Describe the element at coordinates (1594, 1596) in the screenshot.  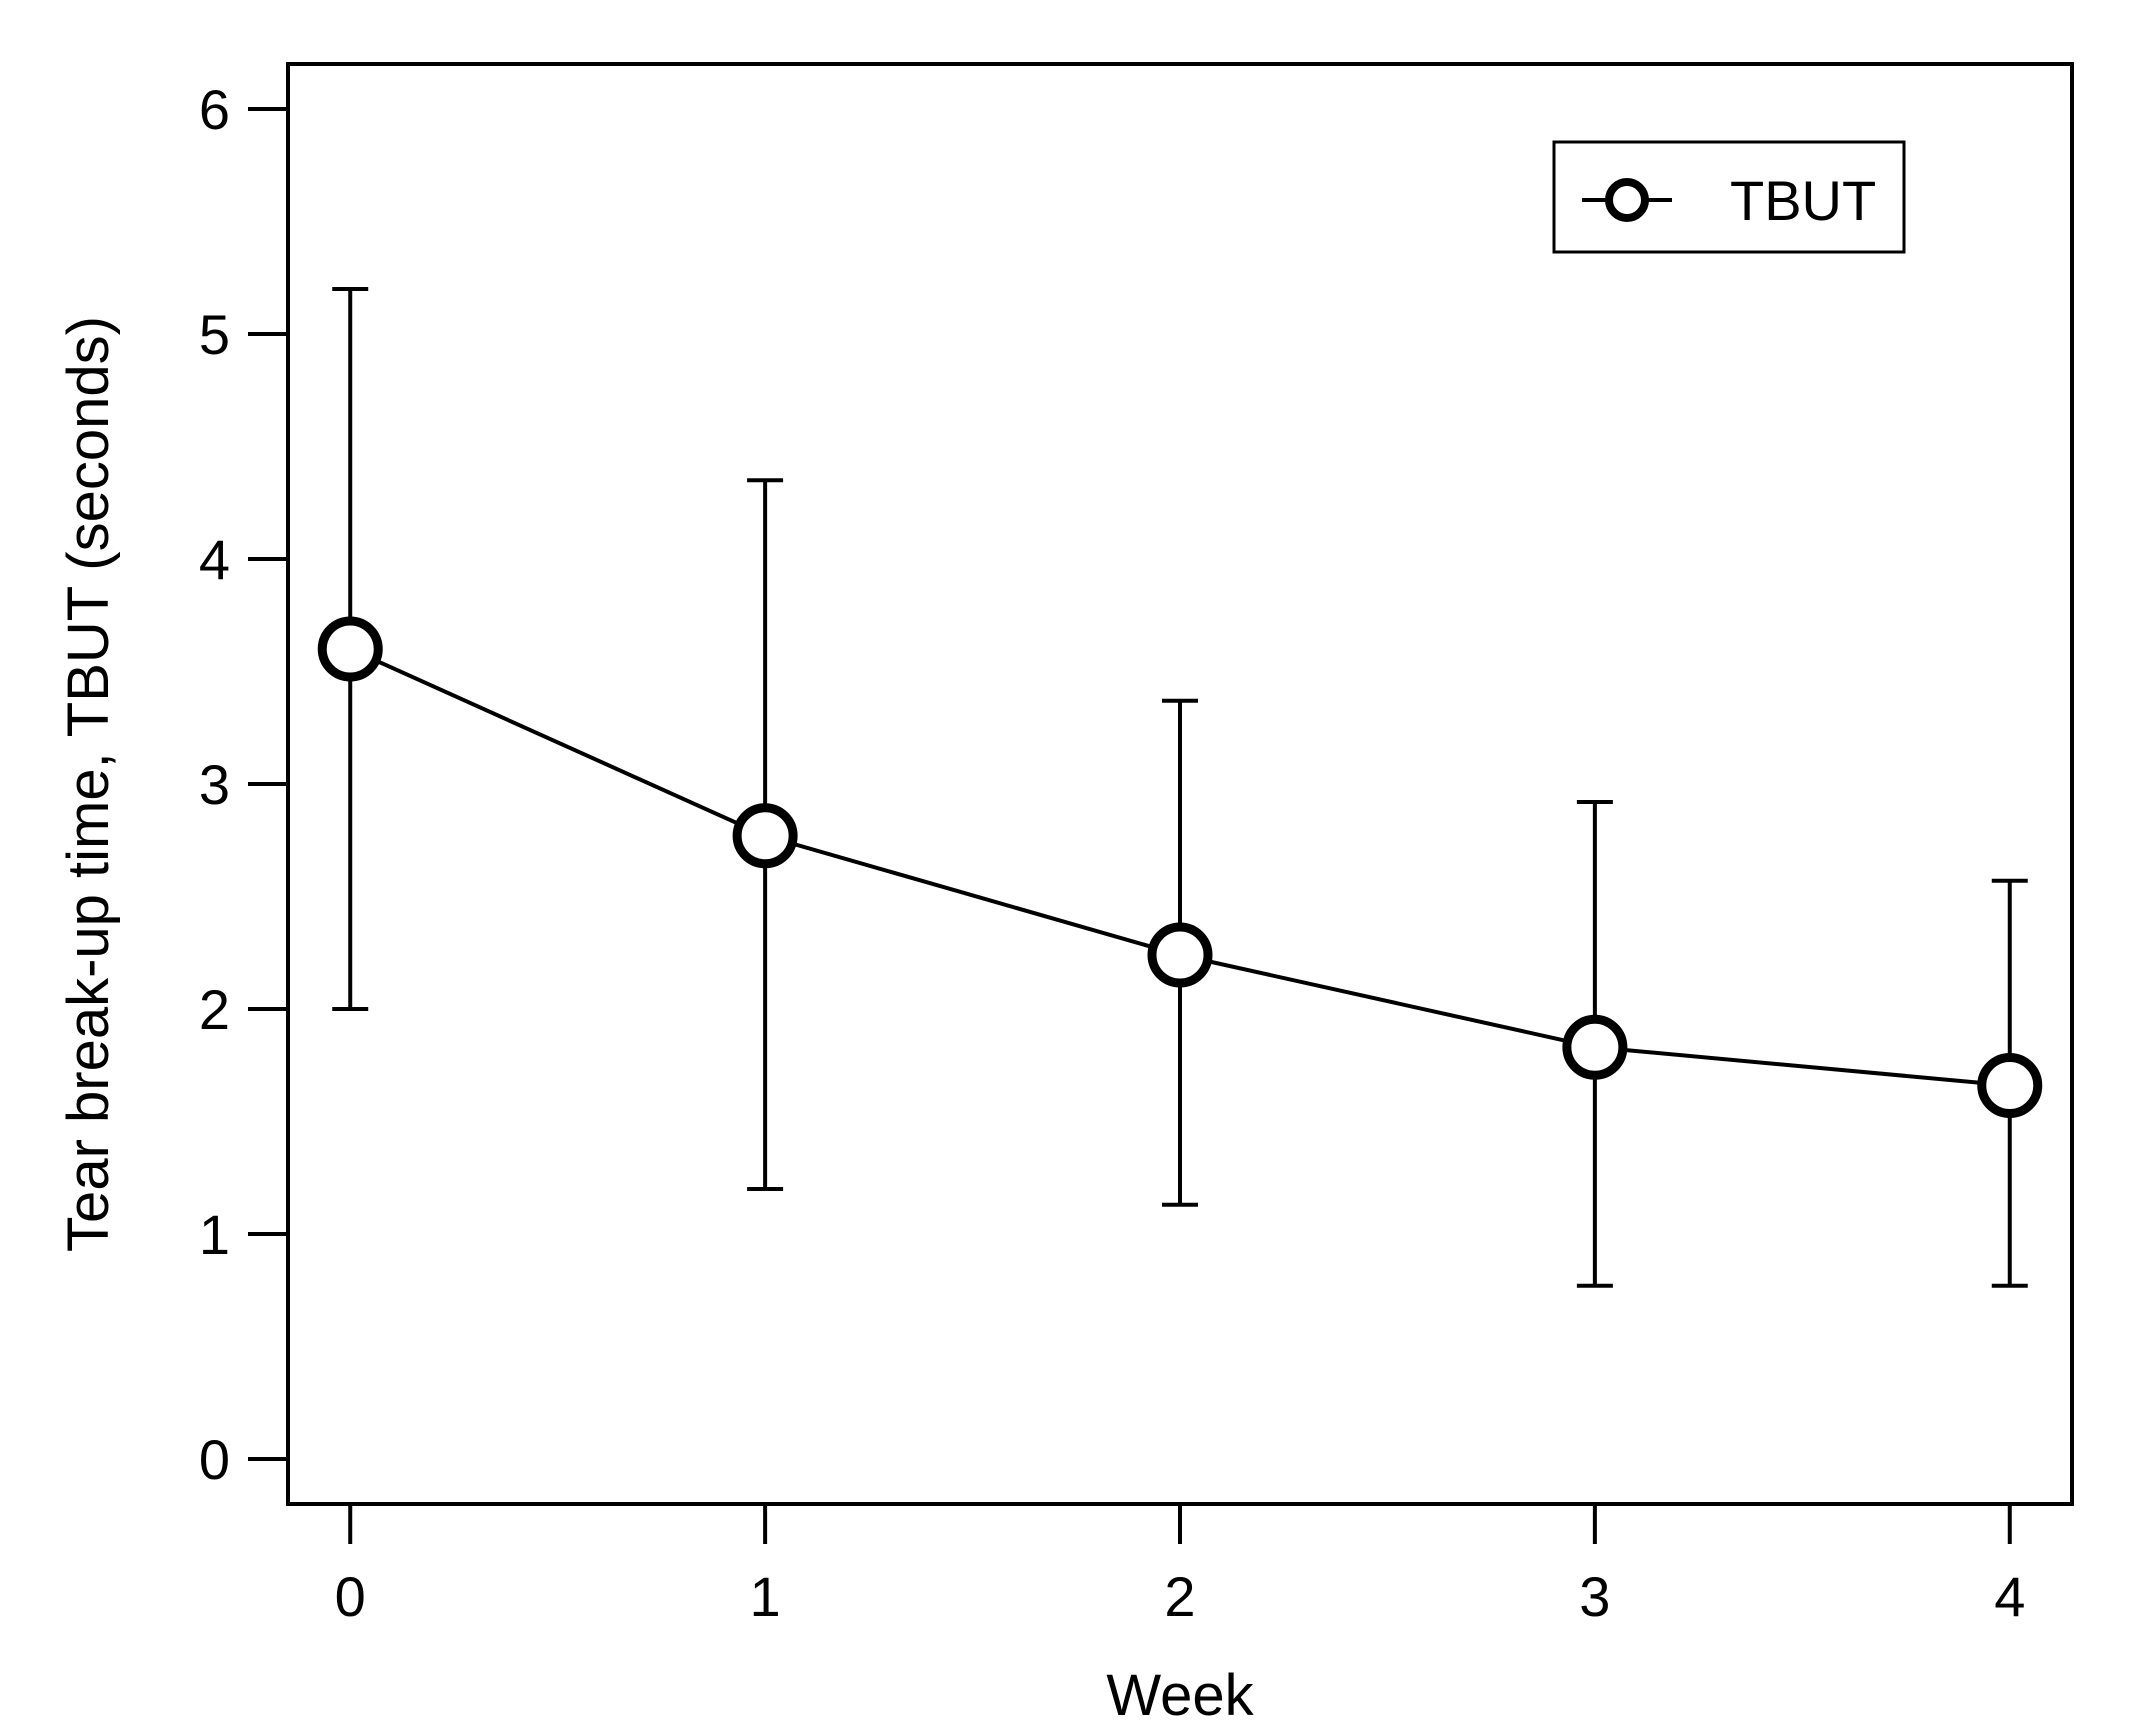
I see `x-tick-label-3: 3` at that location.